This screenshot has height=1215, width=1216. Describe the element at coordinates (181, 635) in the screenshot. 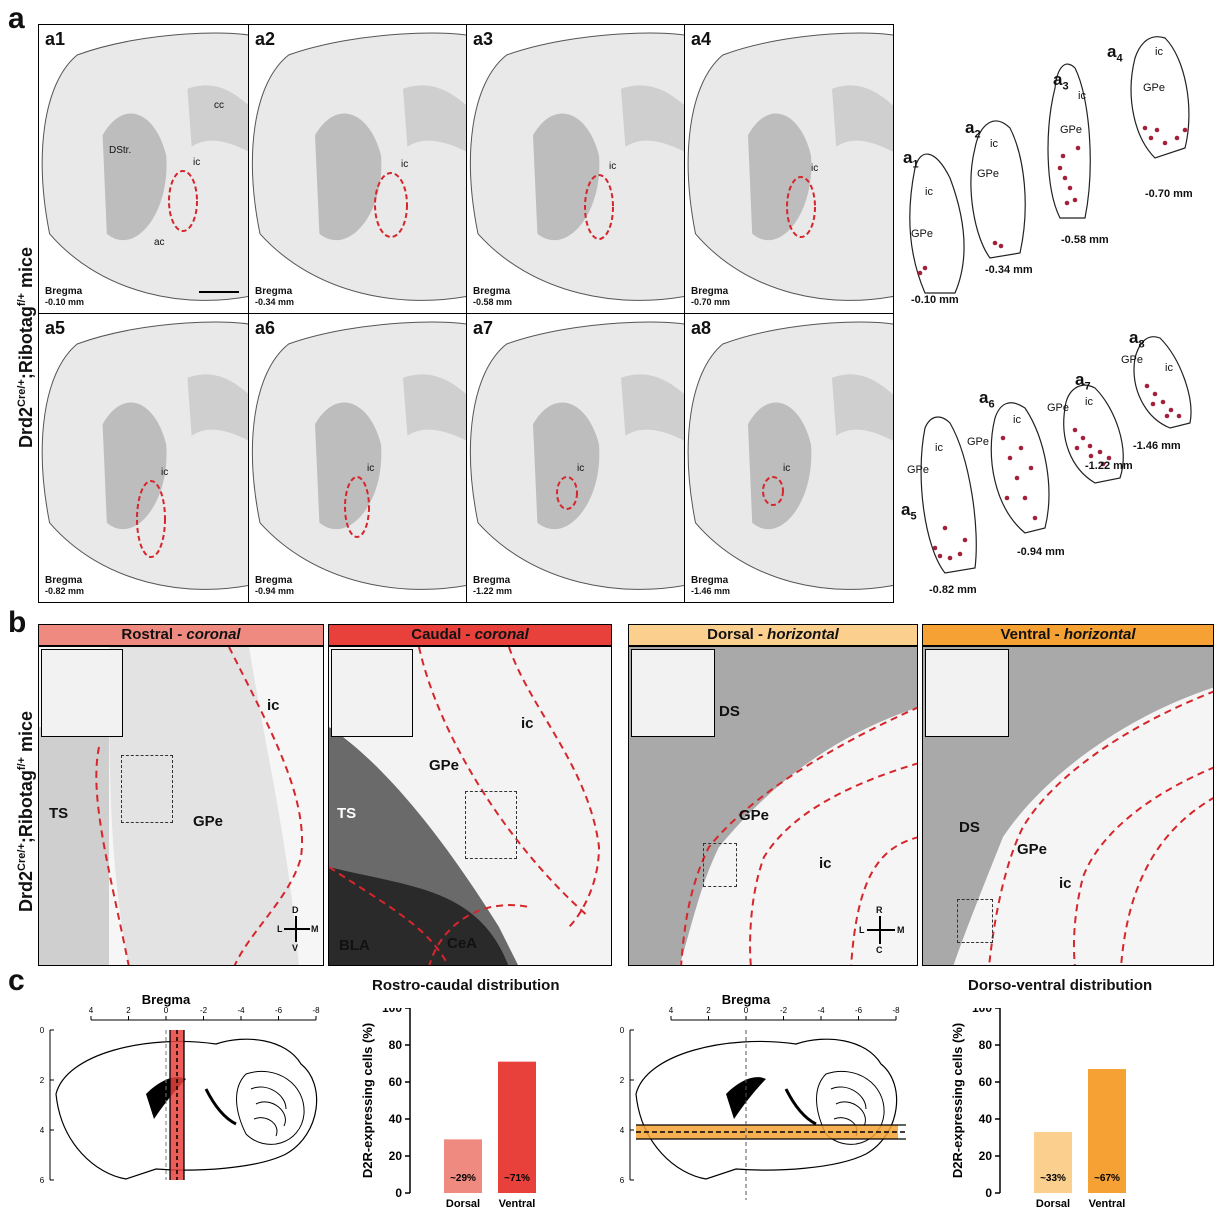

I see `header-rostral-coronal: Rostral - coronal` at that location.